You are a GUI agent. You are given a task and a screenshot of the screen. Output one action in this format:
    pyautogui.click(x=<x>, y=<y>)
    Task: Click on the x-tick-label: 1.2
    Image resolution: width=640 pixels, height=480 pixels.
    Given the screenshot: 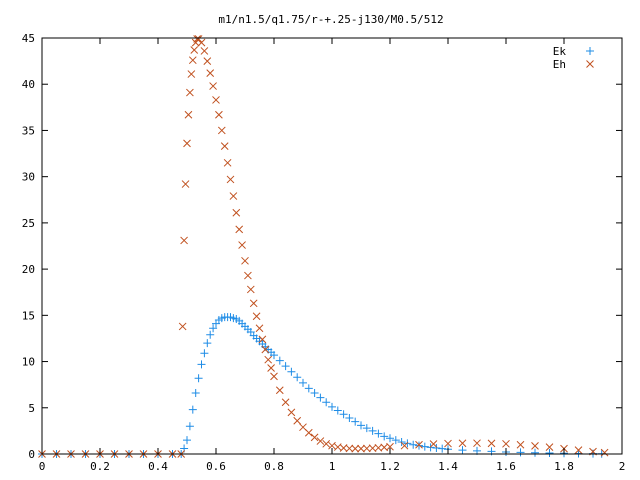 What is the action you would take?
    pyautogui.click(x=390, y=466)
    